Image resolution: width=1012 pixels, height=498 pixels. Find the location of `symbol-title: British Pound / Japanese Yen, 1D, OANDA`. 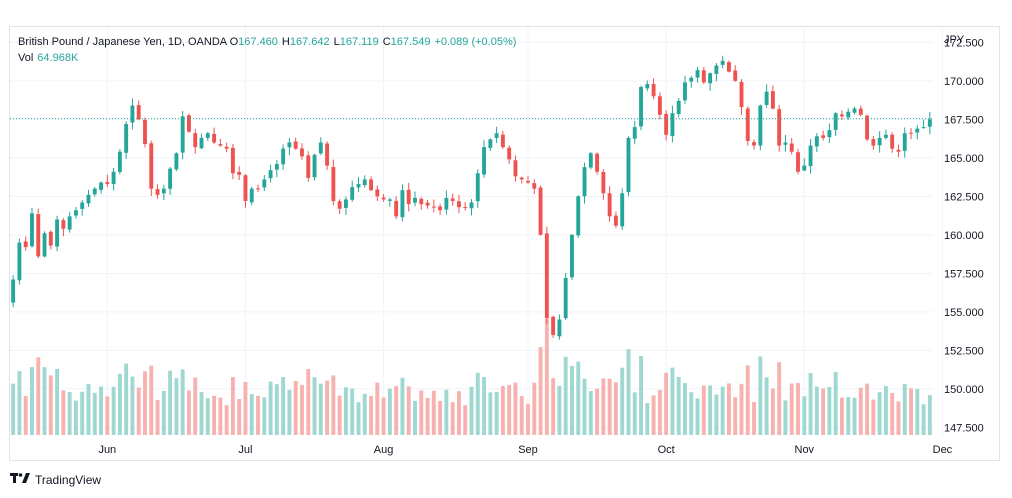

symbol-title: British Pound / Japanese Yen, 1D, OANDA is located at coordinates (122, 42).